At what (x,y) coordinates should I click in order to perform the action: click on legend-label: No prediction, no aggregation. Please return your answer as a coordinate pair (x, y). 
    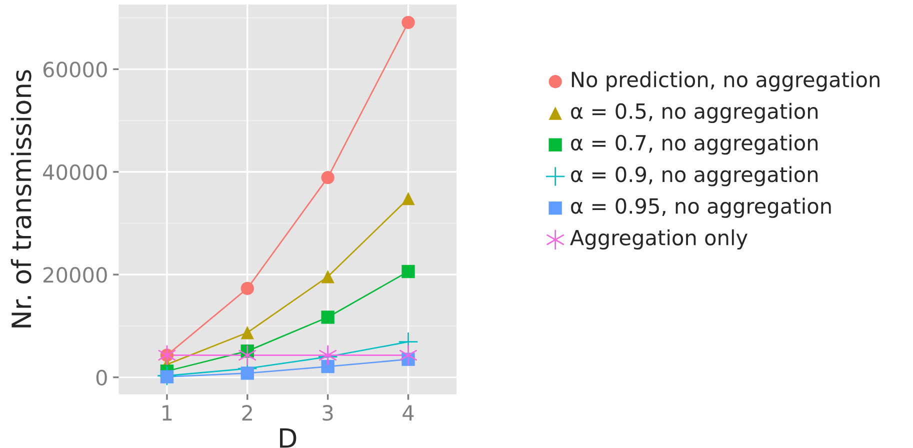
    Looking at the image, I should click on (726, 81).